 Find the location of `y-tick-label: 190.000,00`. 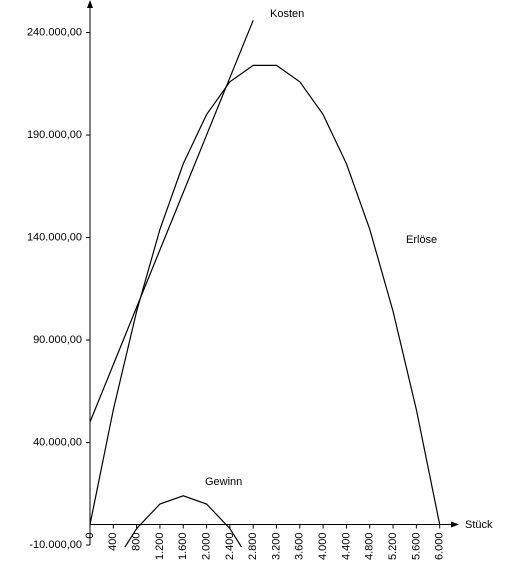

y-tick-label: 190.000,00 is located at coordinates (54, 135).